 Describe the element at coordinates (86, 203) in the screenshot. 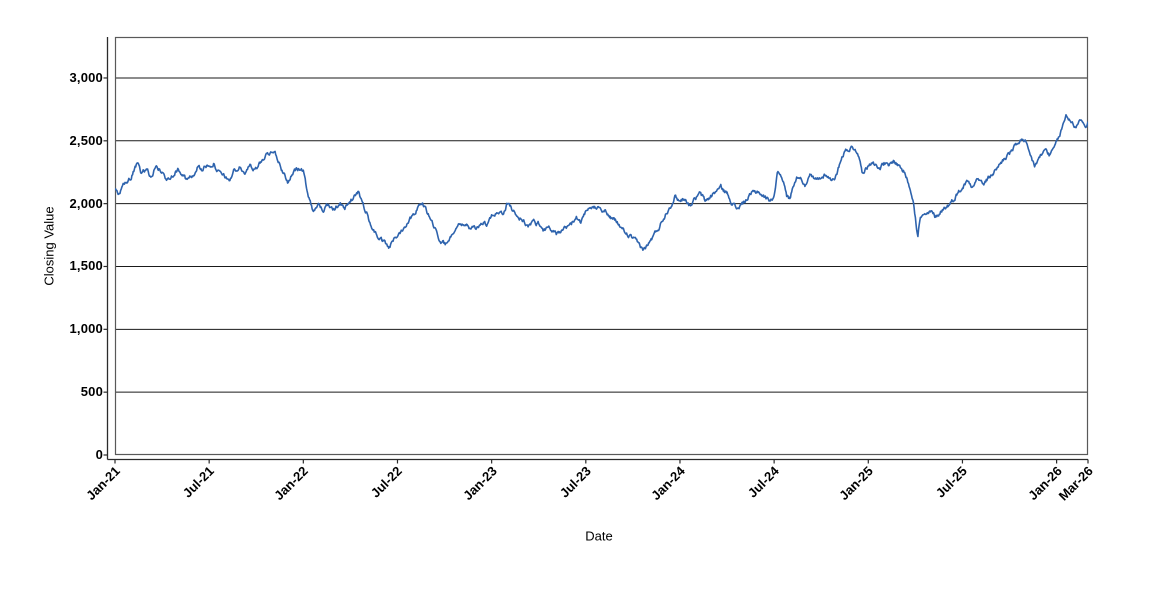

I see `y-tick-label: 2,000` at that location.